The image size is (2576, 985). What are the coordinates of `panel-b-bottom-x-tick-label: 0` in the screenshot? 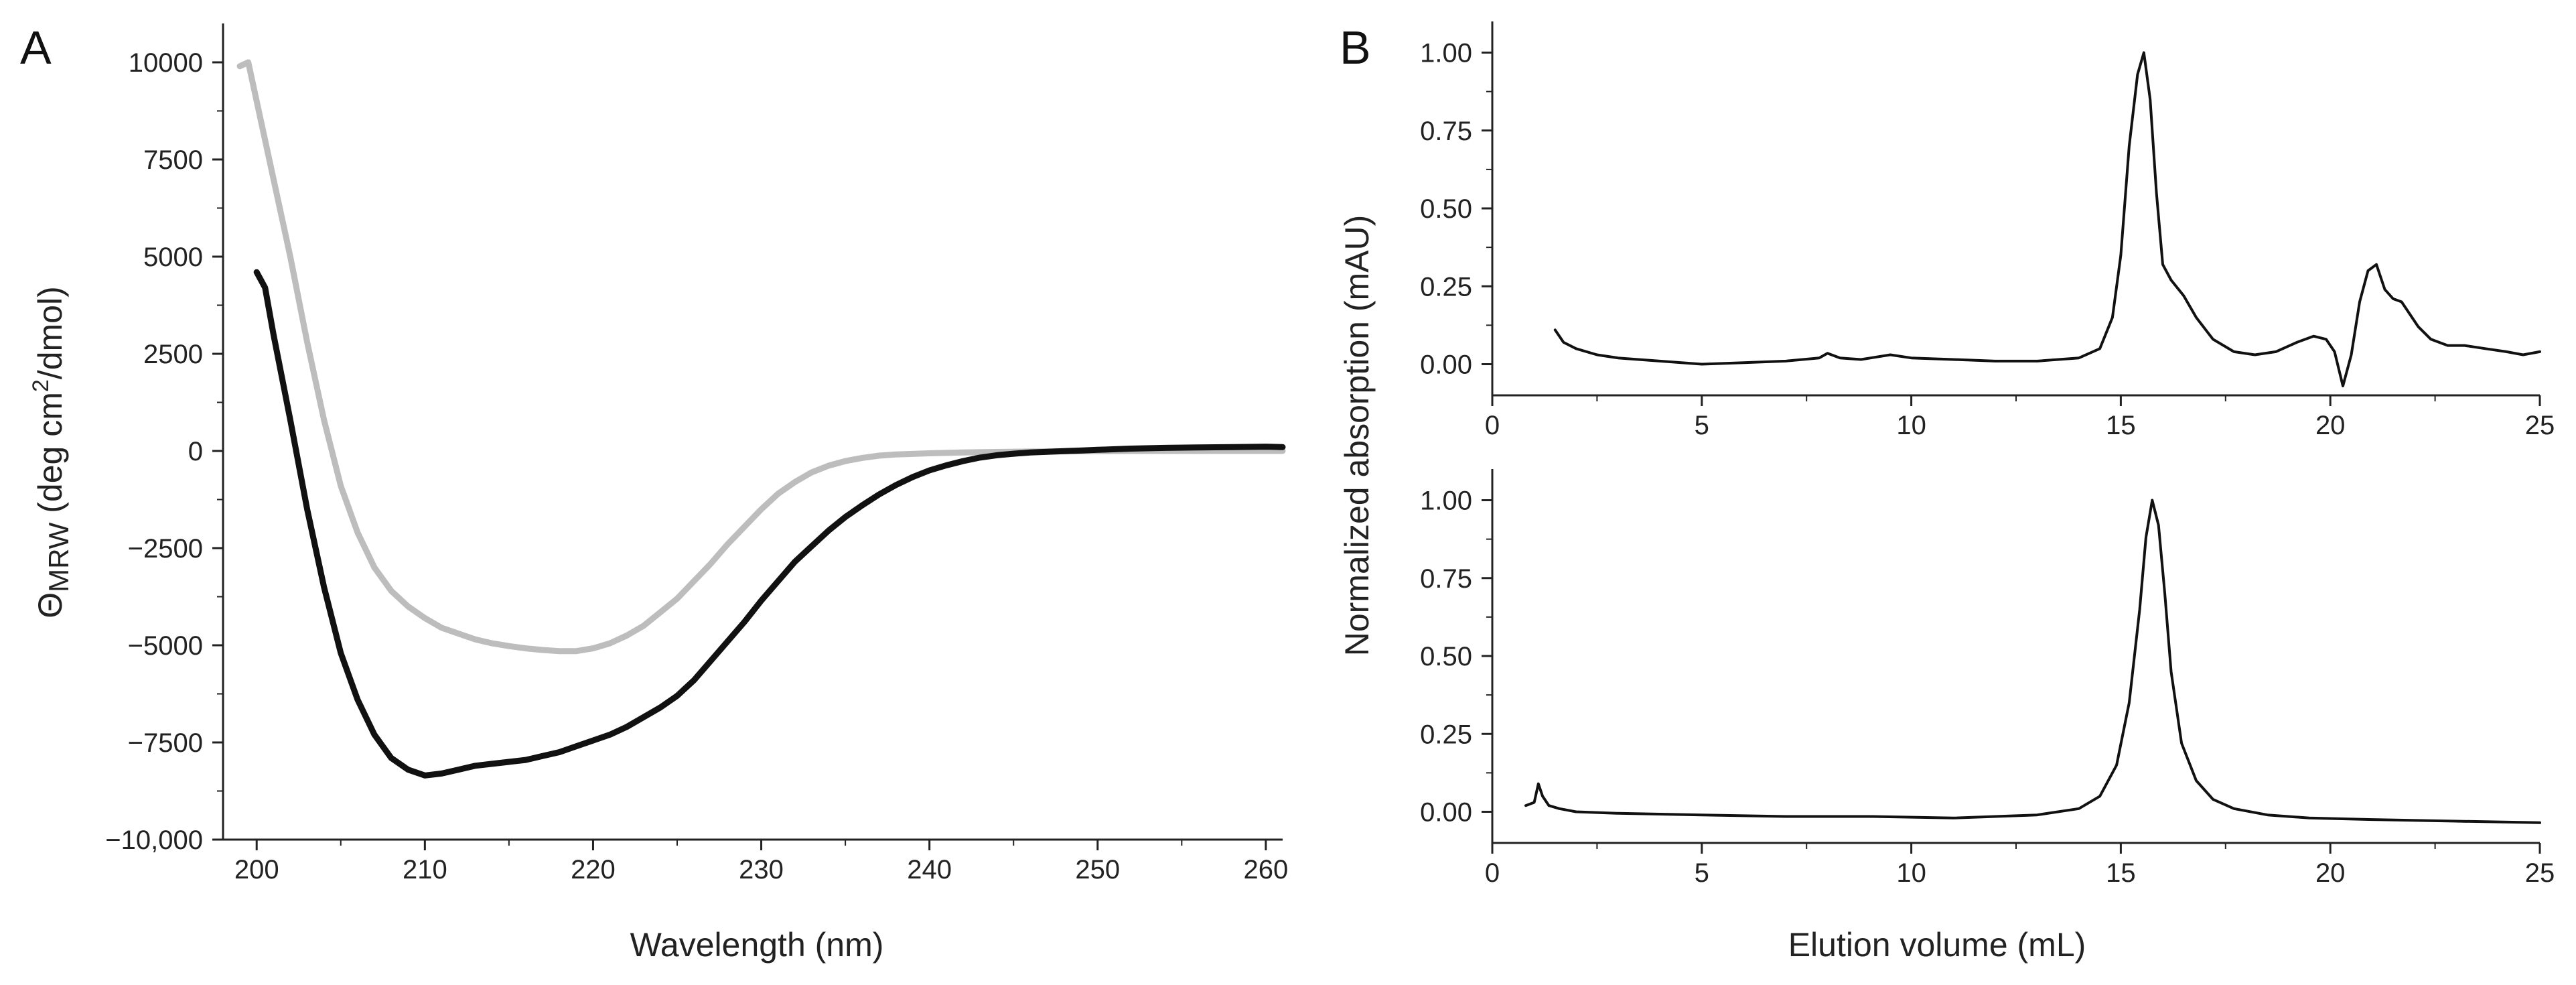 It's located at (1492, 873).